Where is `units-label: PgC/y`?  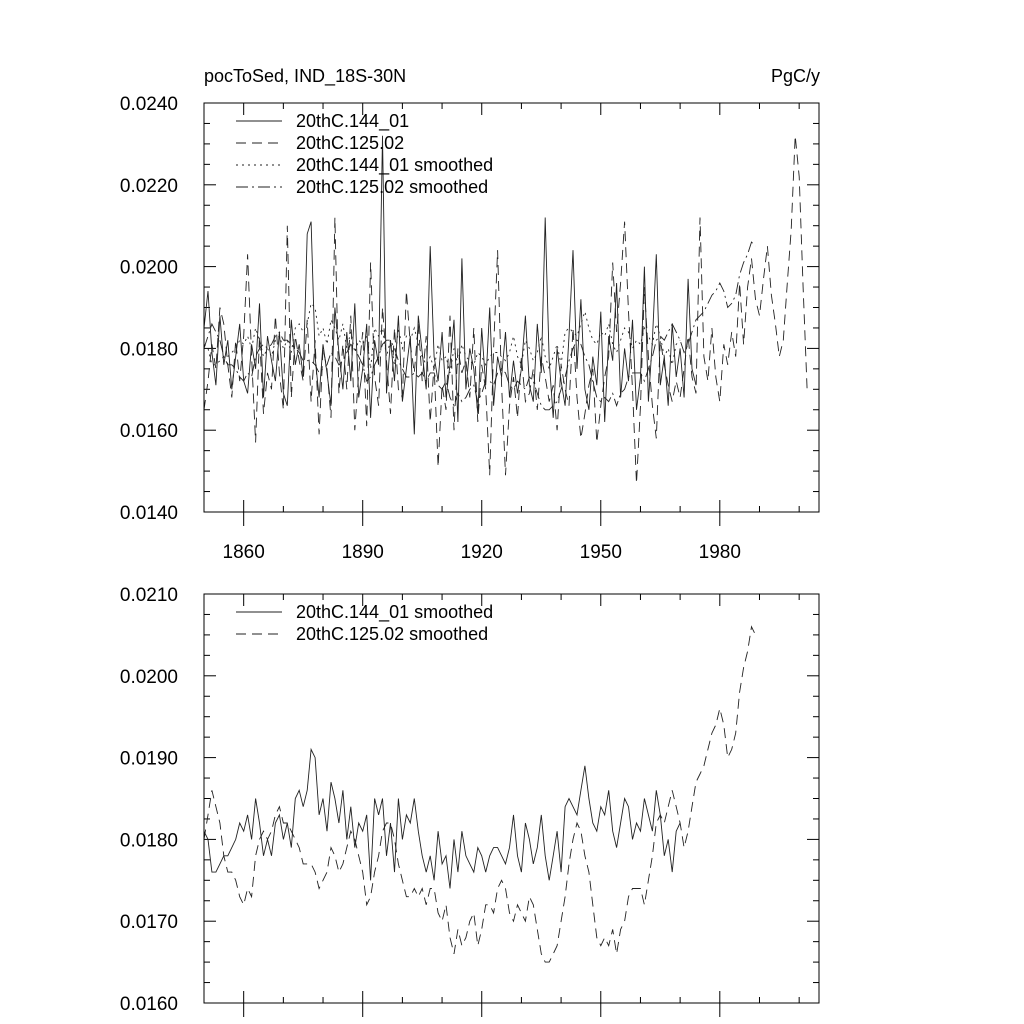
units-label: PgC/y is located at coordinates (795, 76).